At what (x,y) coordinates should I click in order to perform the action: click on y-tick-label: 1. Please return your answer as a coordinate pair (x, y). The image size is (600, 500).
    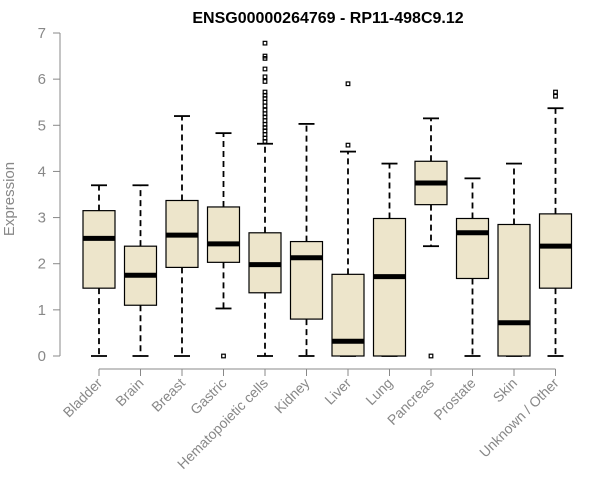
    Looking at the image, I should click on (42, 310).